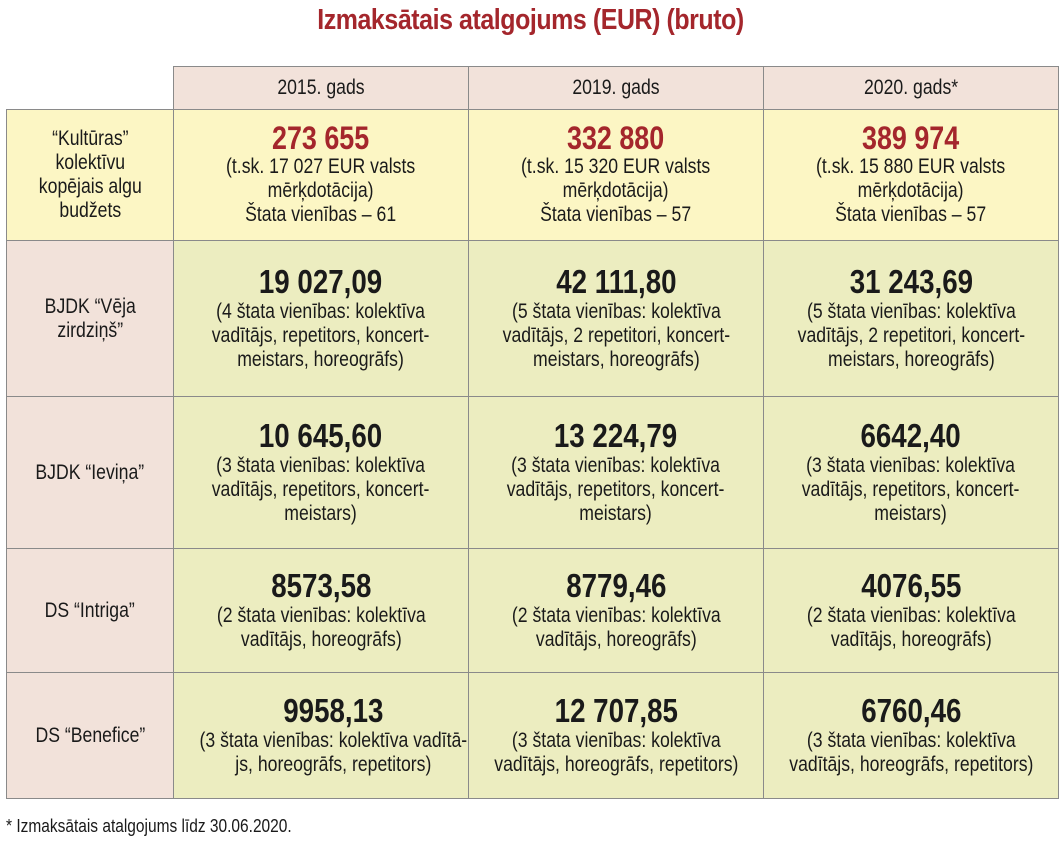  I want to click on column-header-2015: 2015. gads, so click(321, 88).